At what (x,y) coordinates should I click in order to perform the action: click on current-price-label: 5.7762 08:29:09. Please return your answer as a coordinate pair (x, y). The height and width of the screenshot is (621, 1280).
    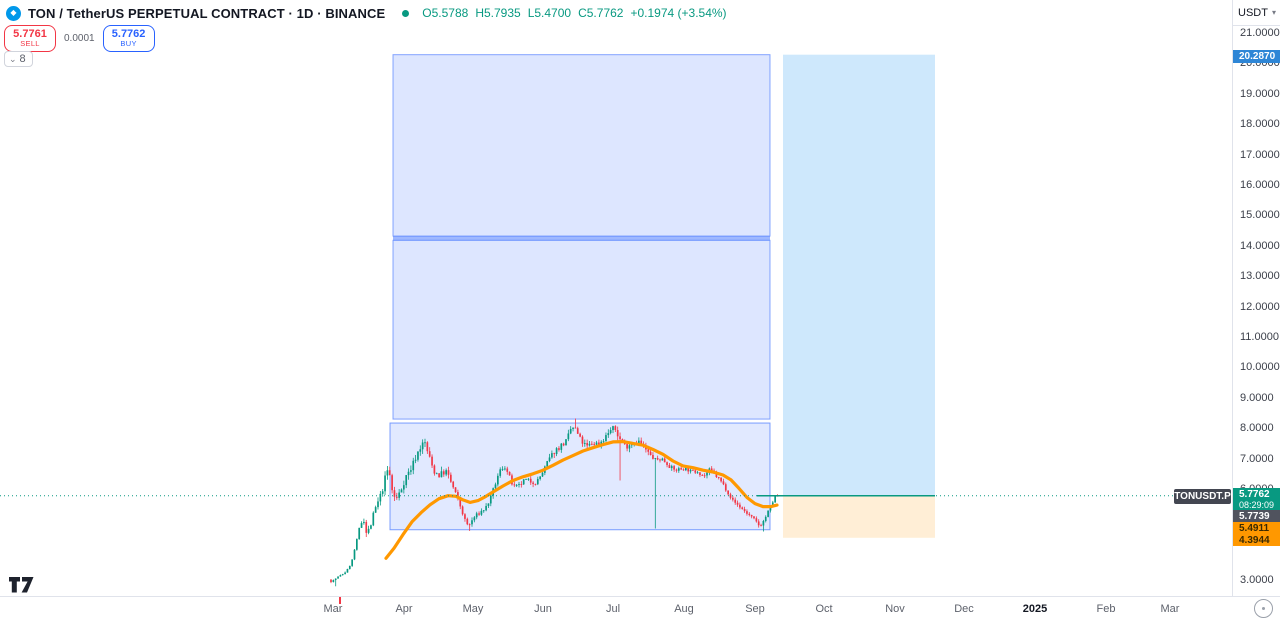
    Looking at the image, I should click on (1256, 499).